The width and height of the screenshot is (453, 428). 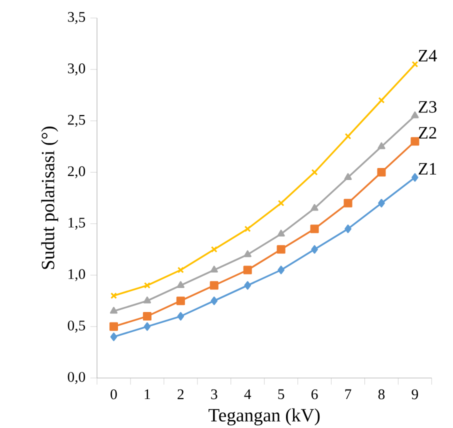 What do you see at coordinates (77, 18) in the screenshot?
I see `y-tick-label: 3,5` at bounding box center [77, 18].